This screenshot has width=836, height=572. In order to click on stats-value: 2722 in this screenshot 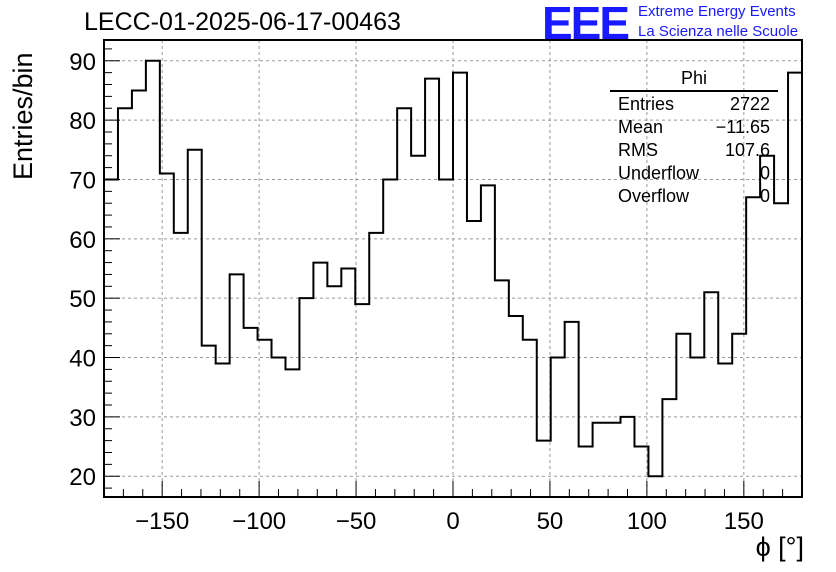, I will do `click(749, 104)`.